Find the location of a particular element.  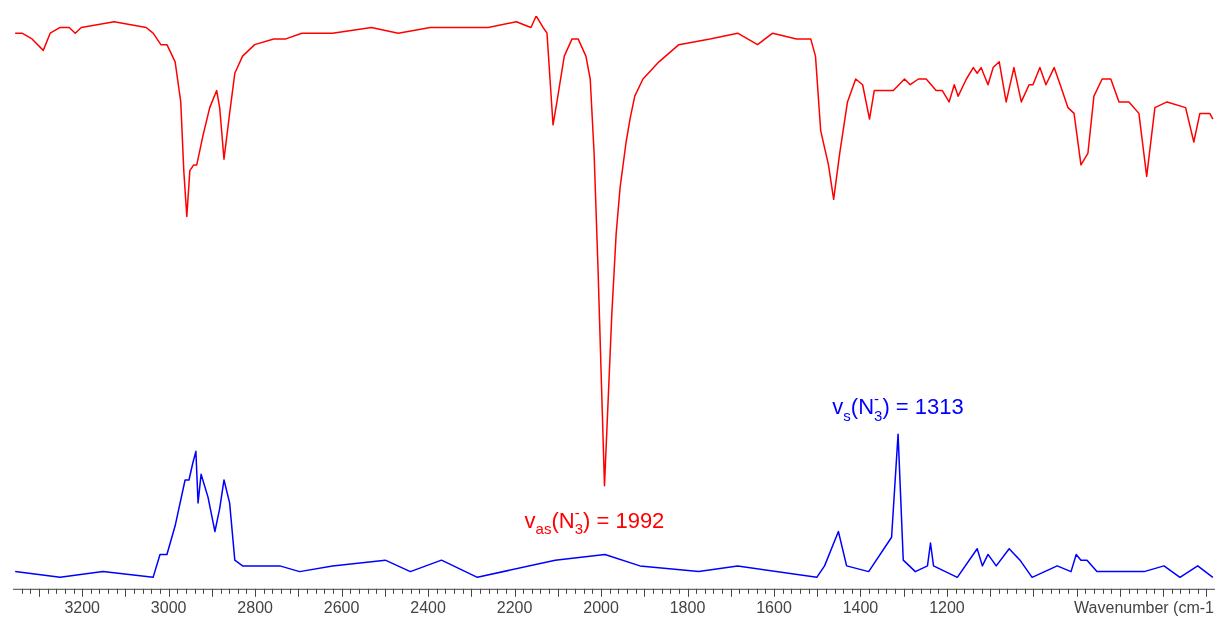

x-tick-label: 1200 is located at coordinates (947, 607).